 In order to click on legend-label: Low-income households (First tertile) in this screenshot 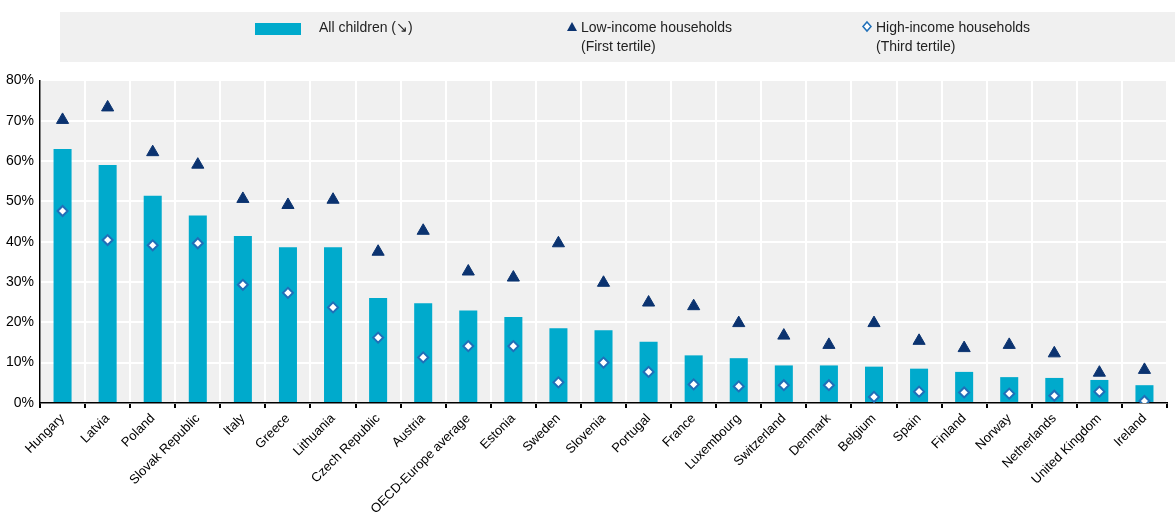, I will do `click(656, 37)`.